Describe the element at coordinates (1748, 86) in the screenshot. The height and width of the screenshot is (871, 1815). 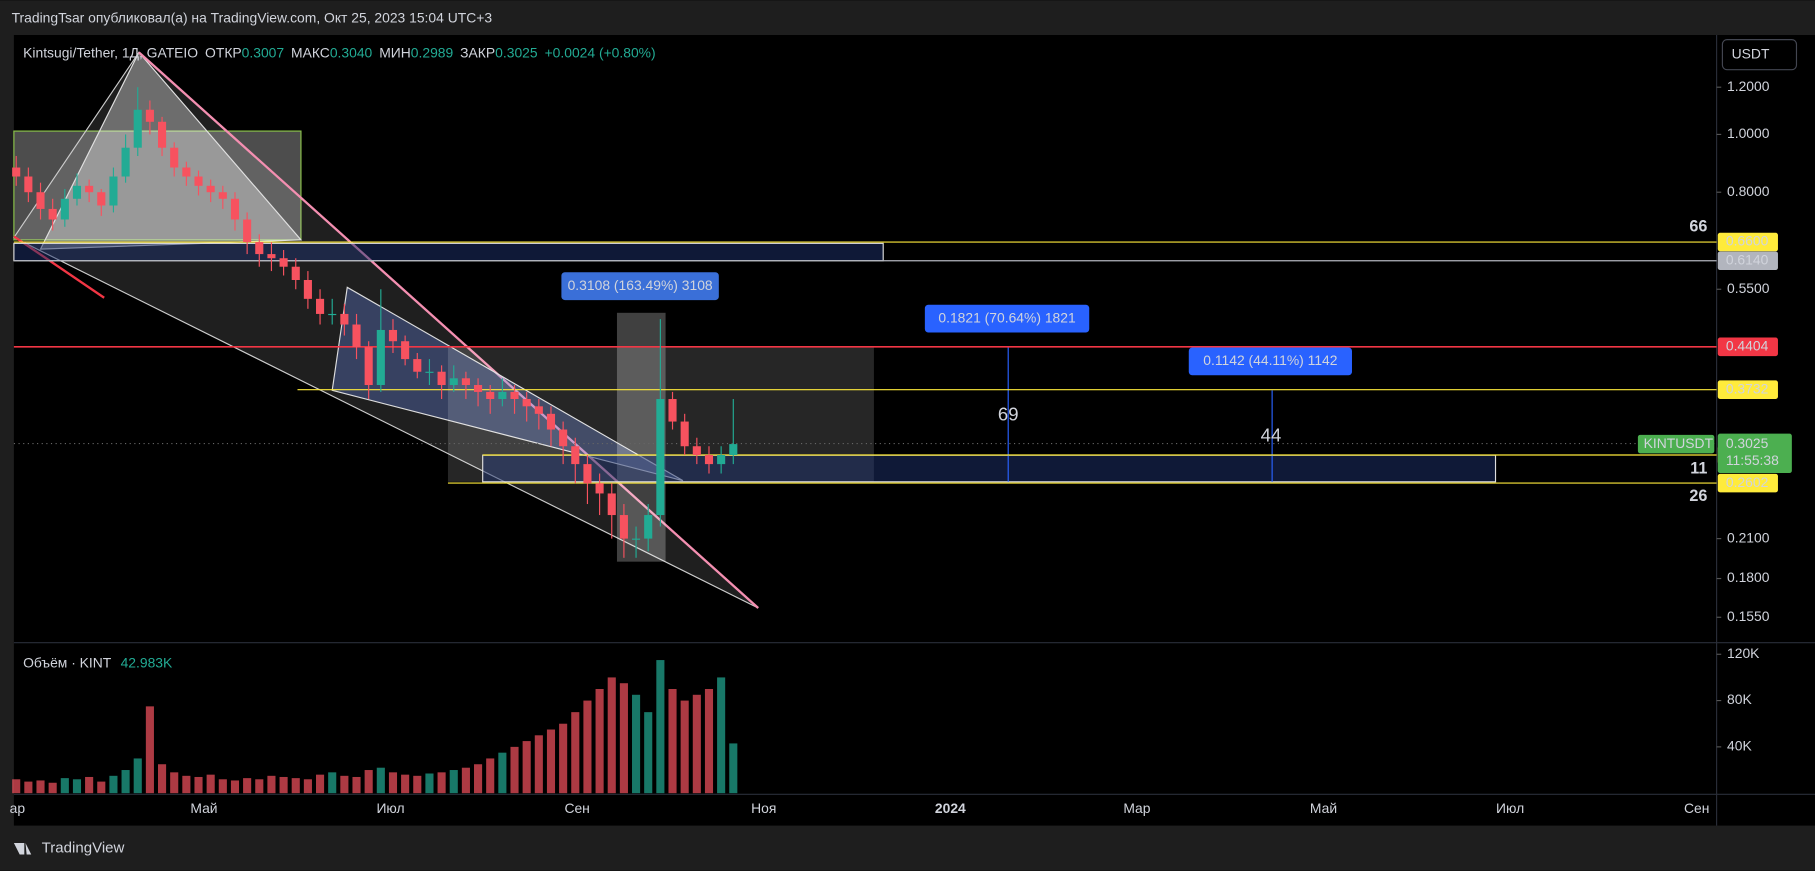
I see `y-tick-label: 1.2000` at that location.